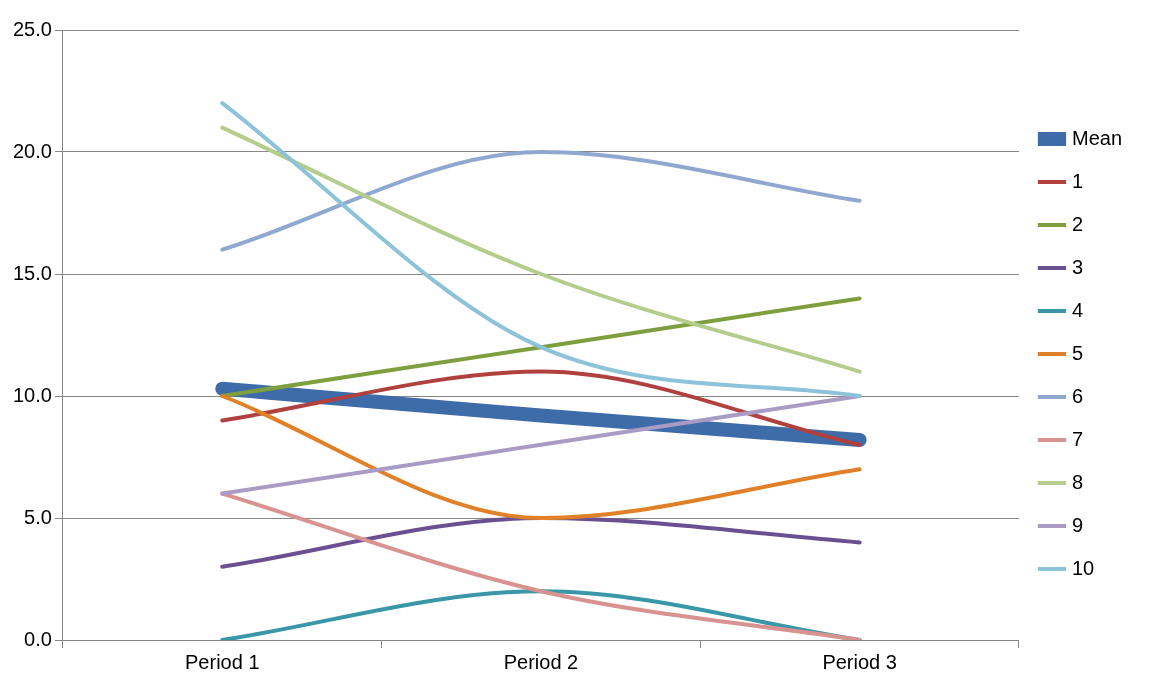 This screenshot has width=1152, height=688. I want to click on legend-label: 8, so click(1077, 481).